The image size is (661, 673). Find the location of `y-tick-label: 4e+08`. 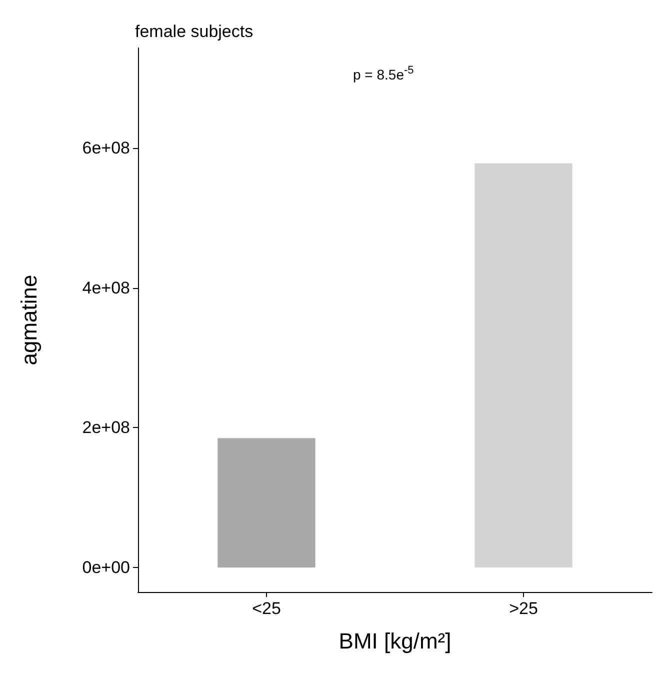

y-tick-label: 4e+08 is located at coordinates (106, 288).